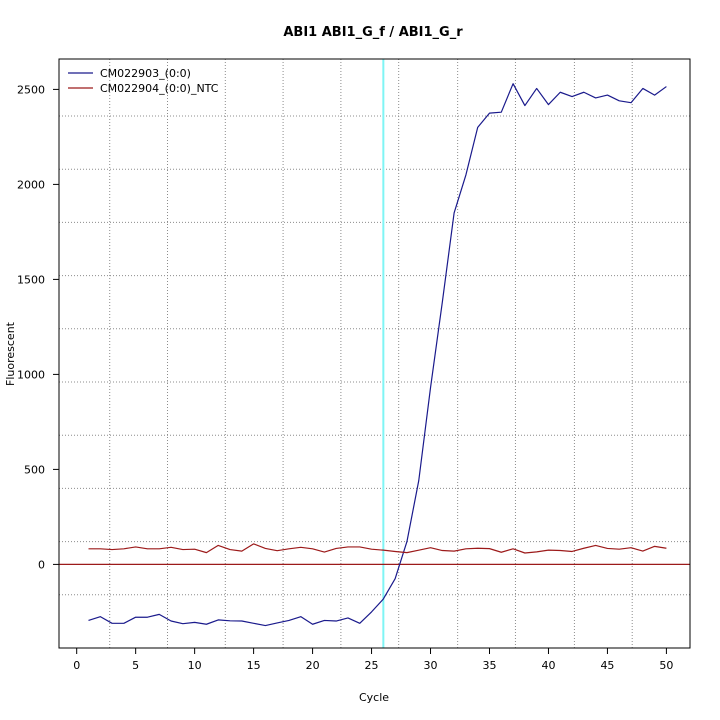 This screenshot has width=720, height=720. I want to click on x-axis: 0 5 10 15 20 25 30 35 40 45 50, so click(373, 660).